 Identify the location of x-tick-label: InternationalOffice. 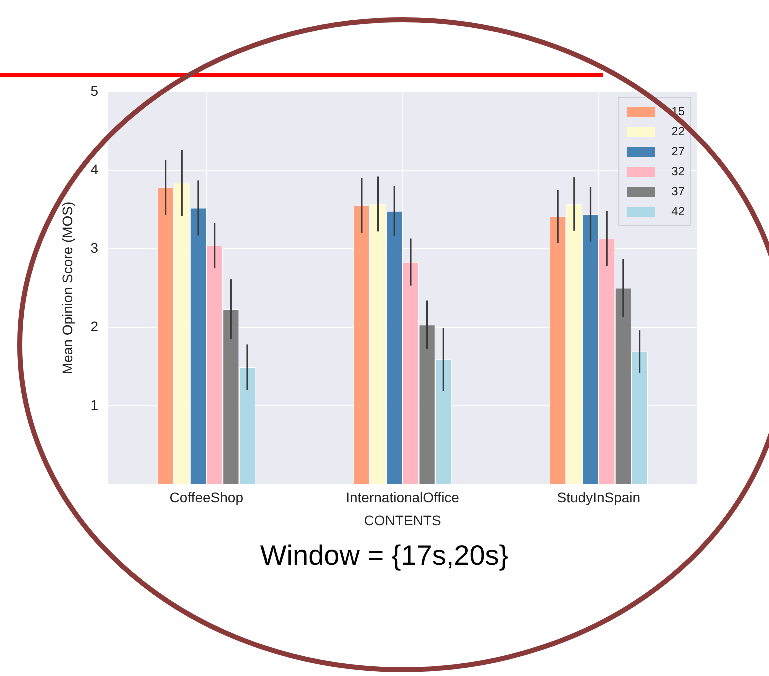
(403, 498).